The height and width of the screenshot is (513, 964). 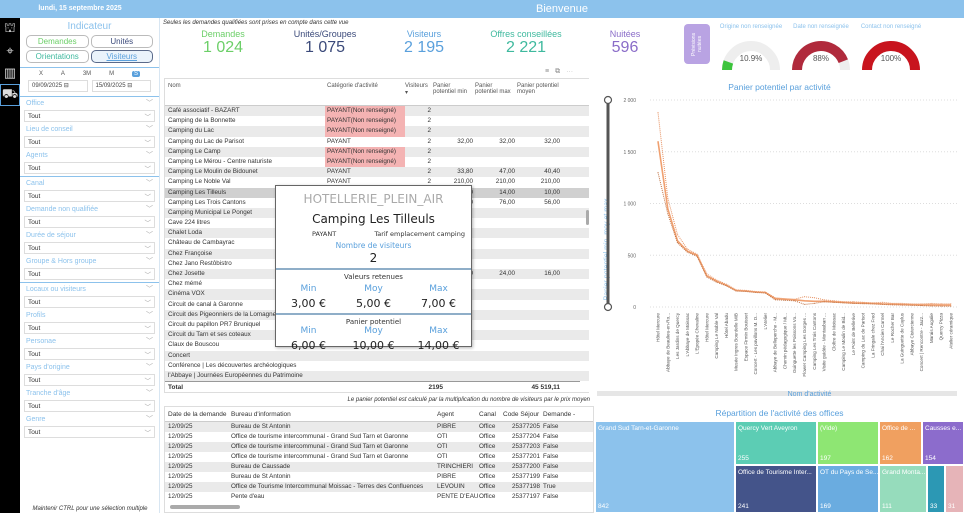 What do you see at coordinates (261, 414) in the screenshot?
I see `col-bureau: Bureau d'information` at bounding box center [261, 414].